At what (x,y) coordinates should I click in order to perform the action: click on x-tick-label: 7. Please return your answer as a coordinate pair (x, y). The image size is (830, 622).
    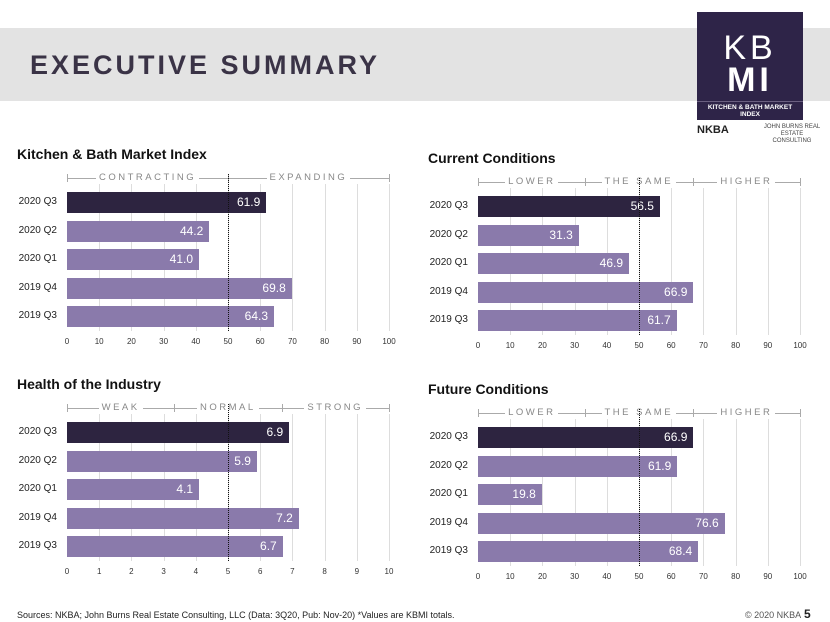
    Looking at the image, I should click on (292, 571).